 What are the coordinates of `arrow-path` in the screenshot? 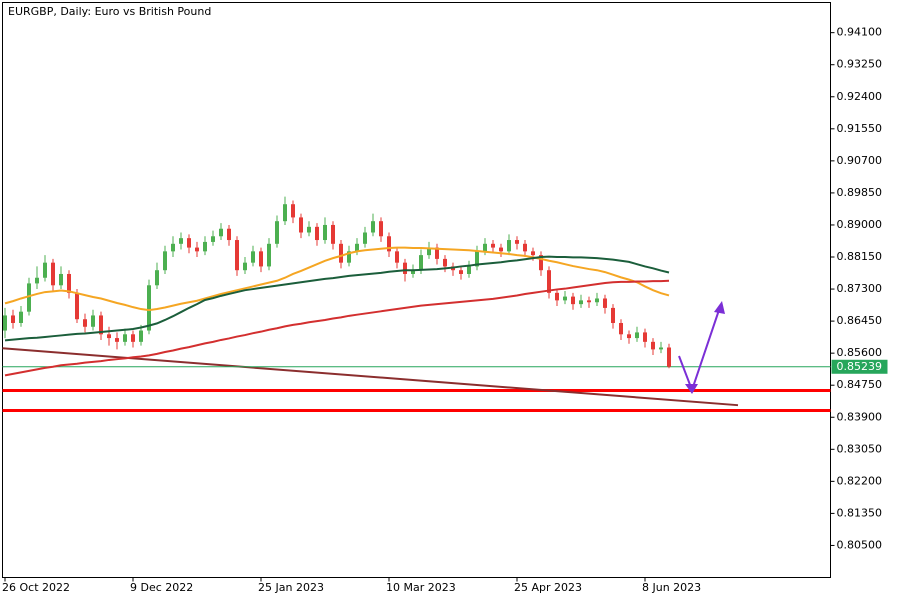 It's located at (699, 349).